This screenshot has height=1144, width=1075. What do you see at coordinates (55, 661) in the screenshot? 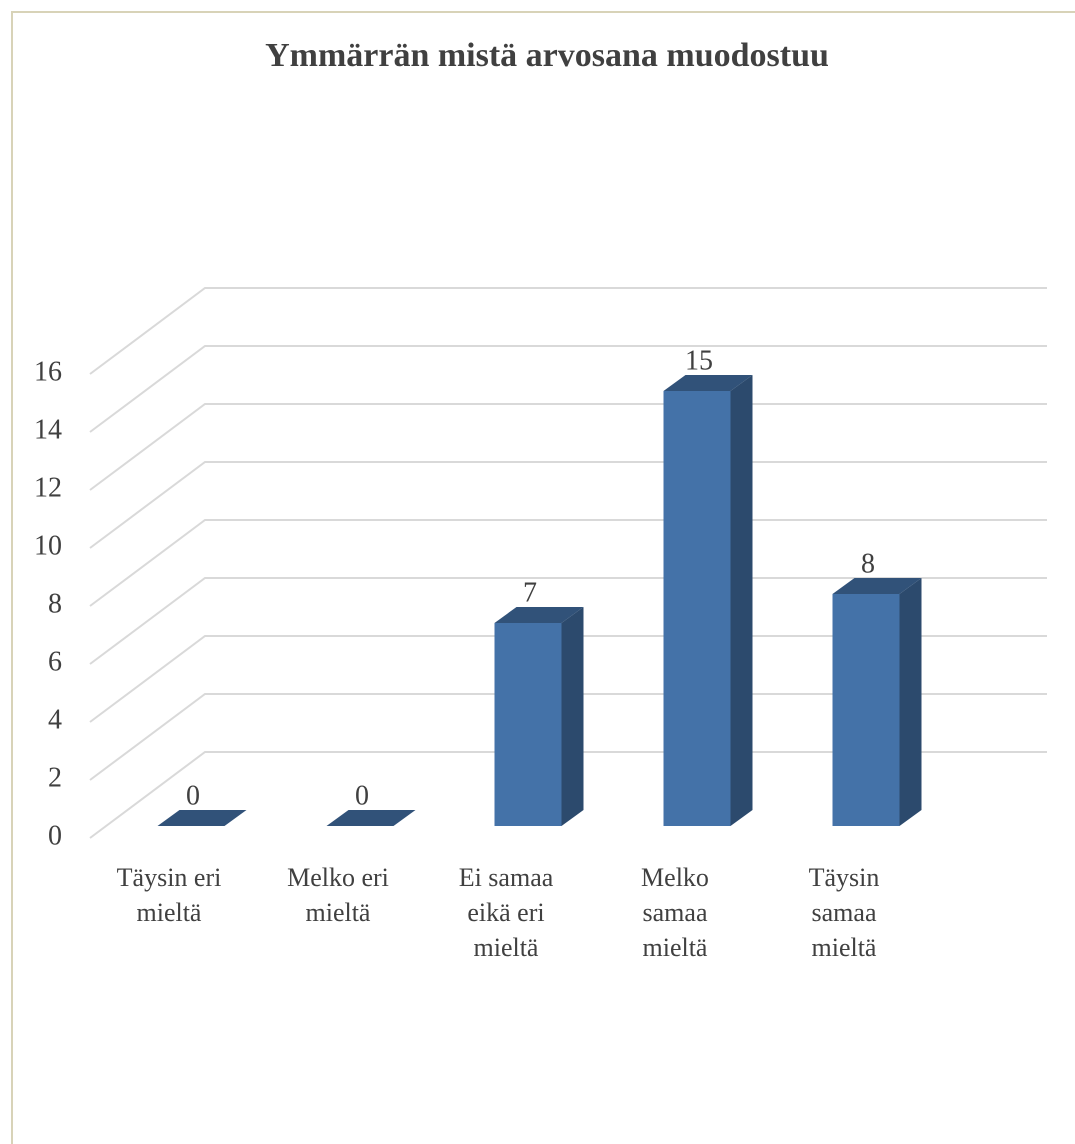
I see `y-tick-label: 6` at bounding box center [55, 661].